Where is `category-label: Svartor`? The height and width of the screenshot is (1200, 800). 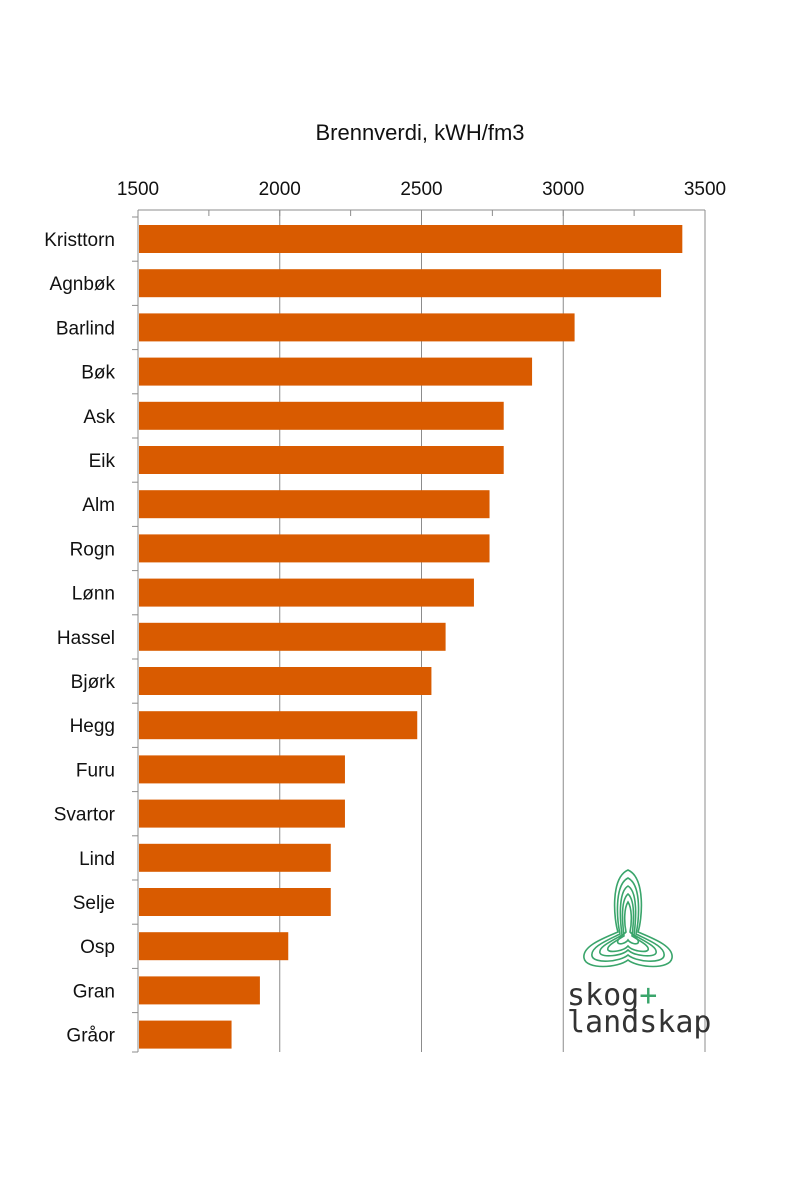 category-label: Svartor is located at coordinates (85, 815).